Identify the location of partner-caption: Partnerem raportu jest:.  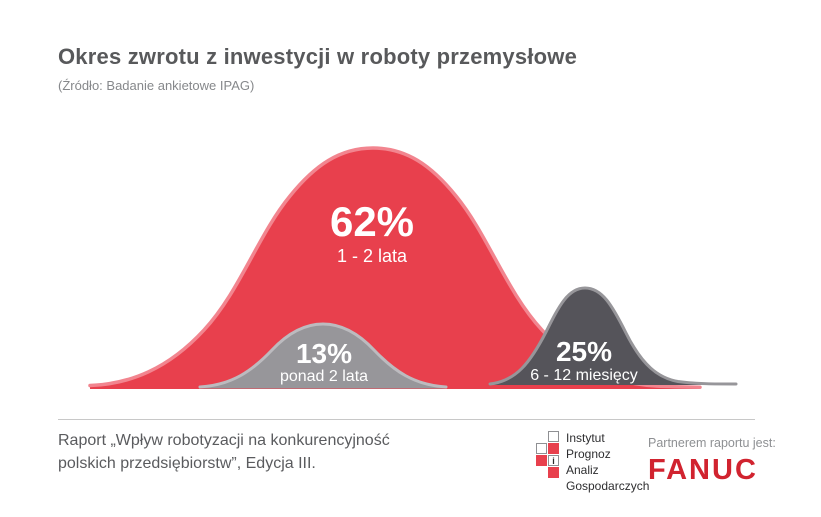
(712, 443).